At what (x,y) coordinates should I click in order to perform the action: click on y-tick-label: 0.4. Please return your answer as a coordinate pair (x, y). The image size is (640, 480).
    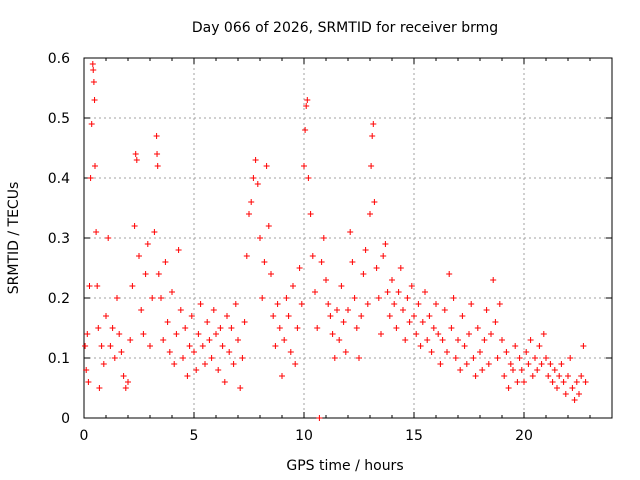
    Looking at the image, I should click on (59, 179).